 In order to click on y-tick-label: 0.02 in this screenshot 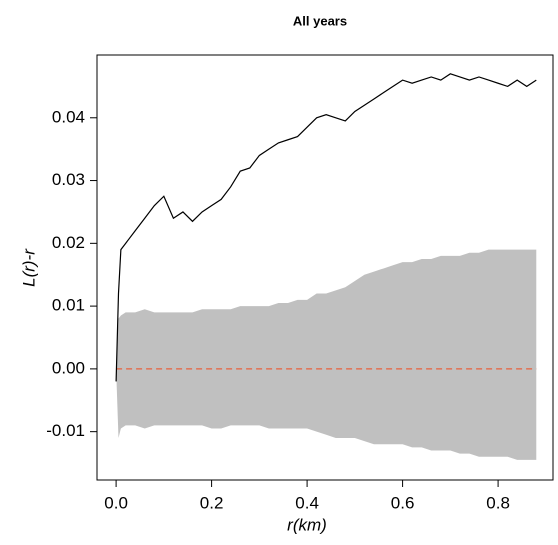, I will do `click(68, 242)`.